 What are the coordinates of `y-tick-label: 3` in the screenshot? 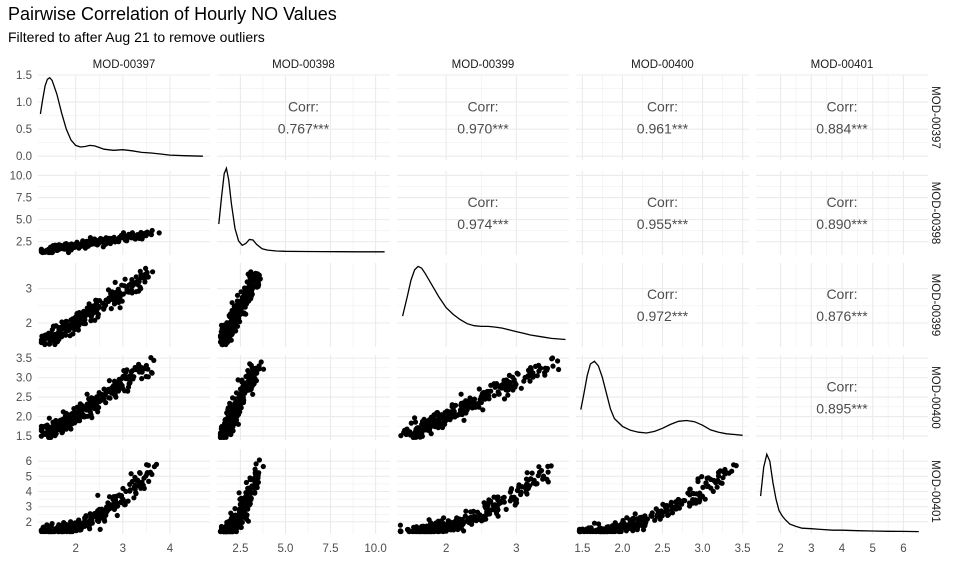 It's located at (29, 290).